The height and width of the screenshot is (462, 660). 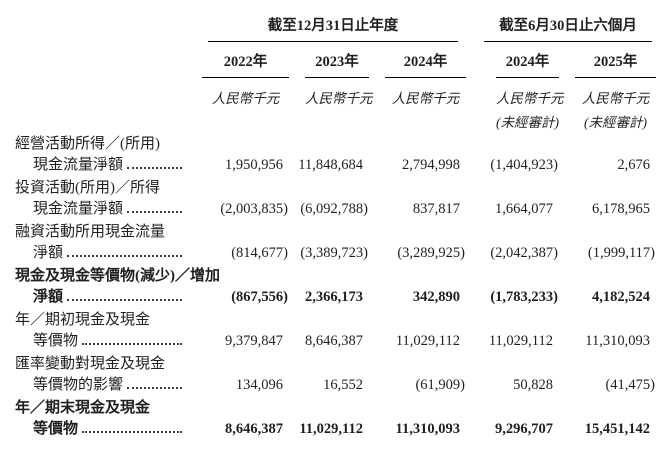 I want to click on value-cell: 2,794,998, so click(x=431, y=165).